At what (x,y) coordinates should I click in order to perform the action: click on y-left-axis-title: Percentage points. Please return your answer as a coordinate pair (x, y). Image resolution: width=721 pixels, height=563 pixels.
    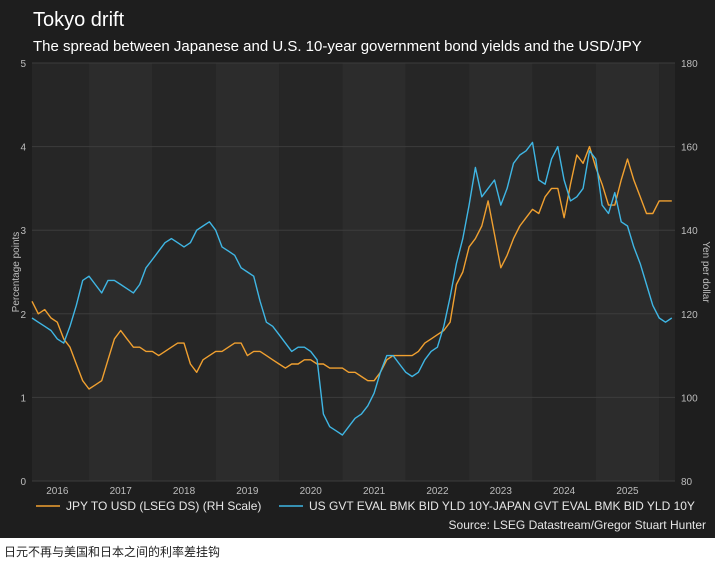
    Looking at the image, I should click on (16, 272).